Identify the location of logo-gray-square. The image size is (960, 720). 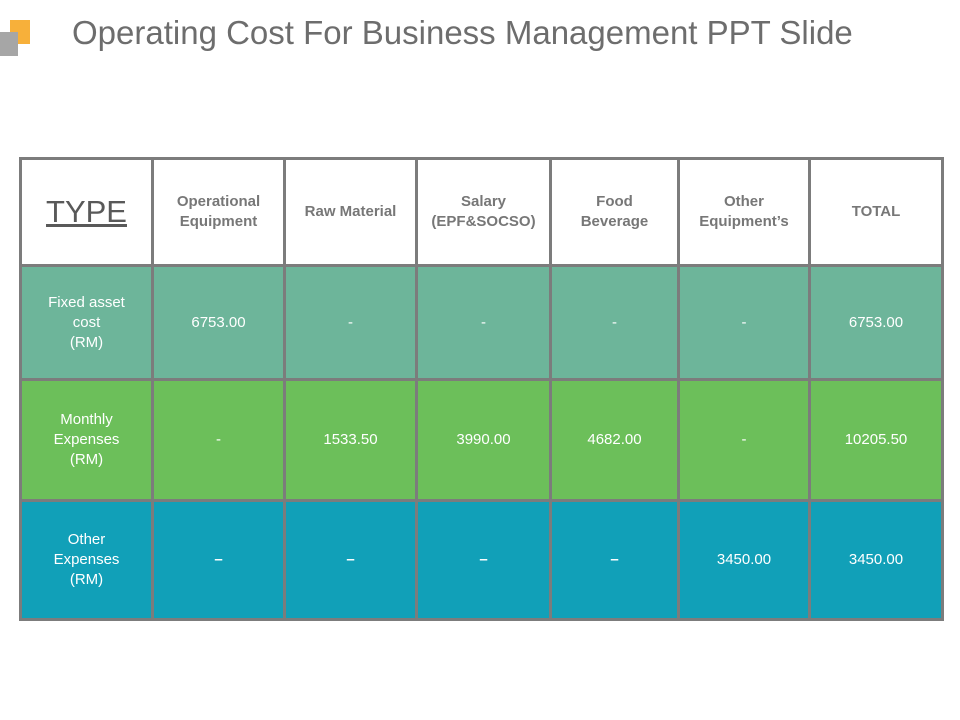
(9, 44).